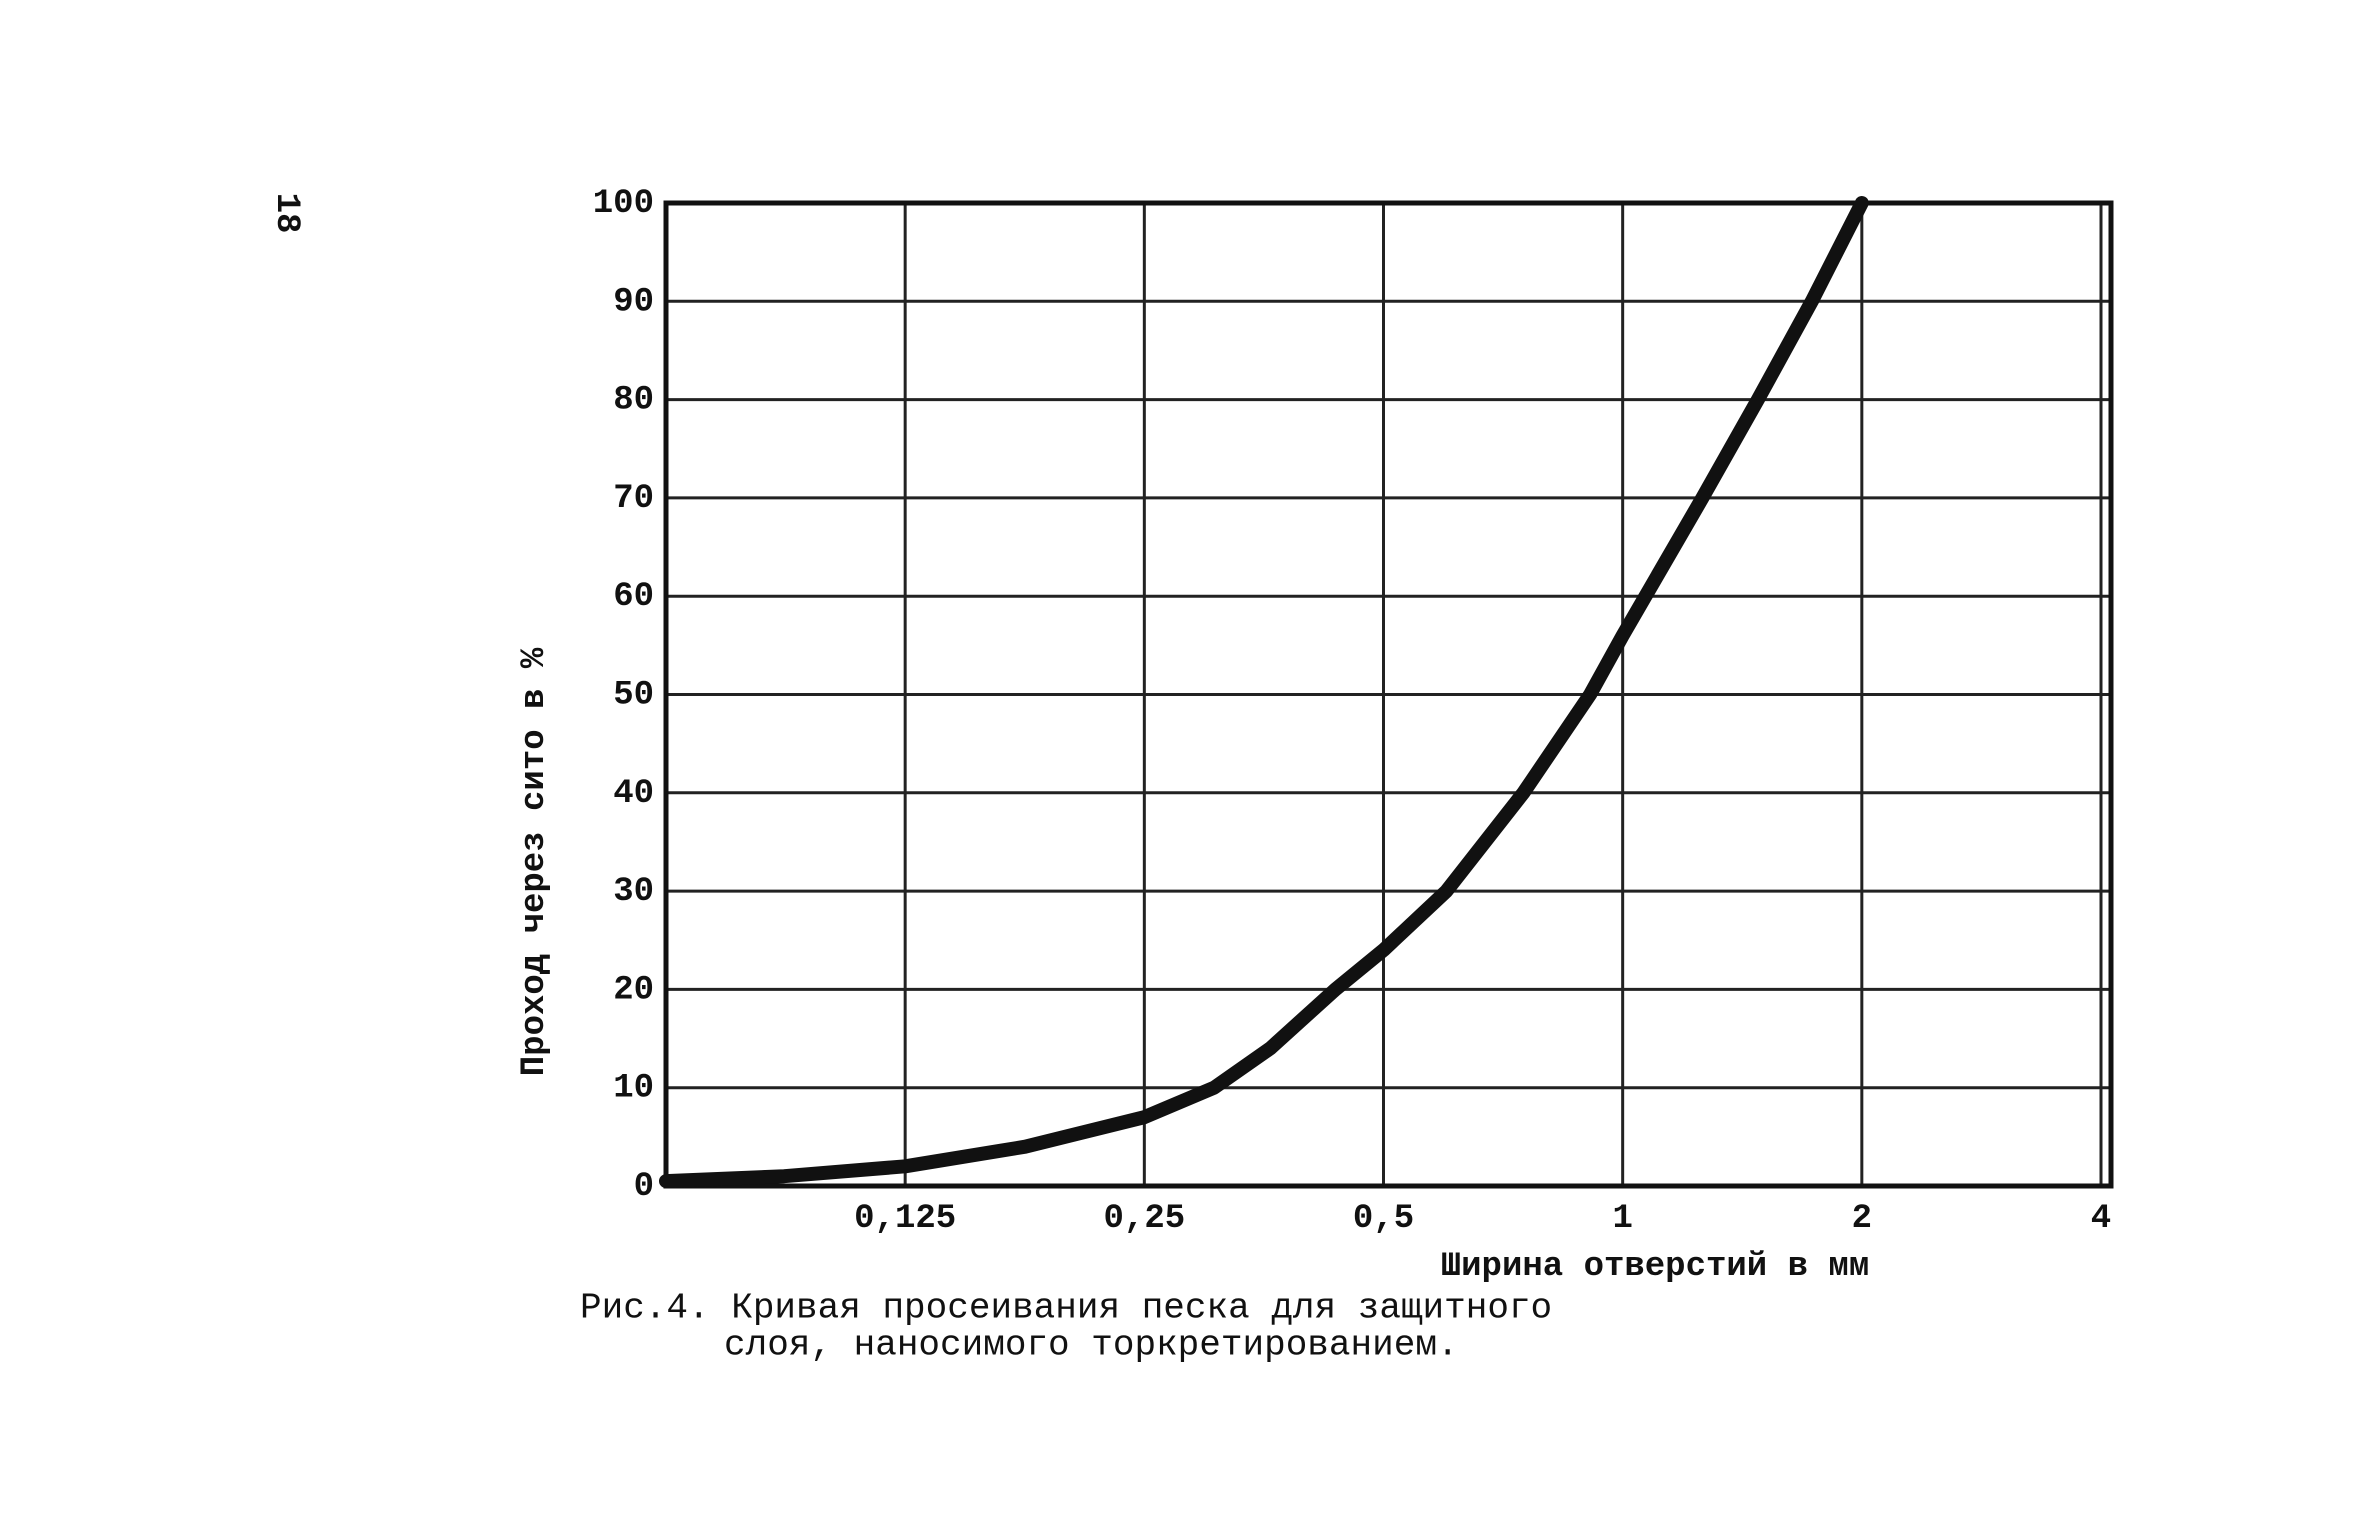  What do you see at coordinates (1145, 1219) in the screenshot?
I see `x-tick-label: 0,25` at bounding box center [1145, 1219].